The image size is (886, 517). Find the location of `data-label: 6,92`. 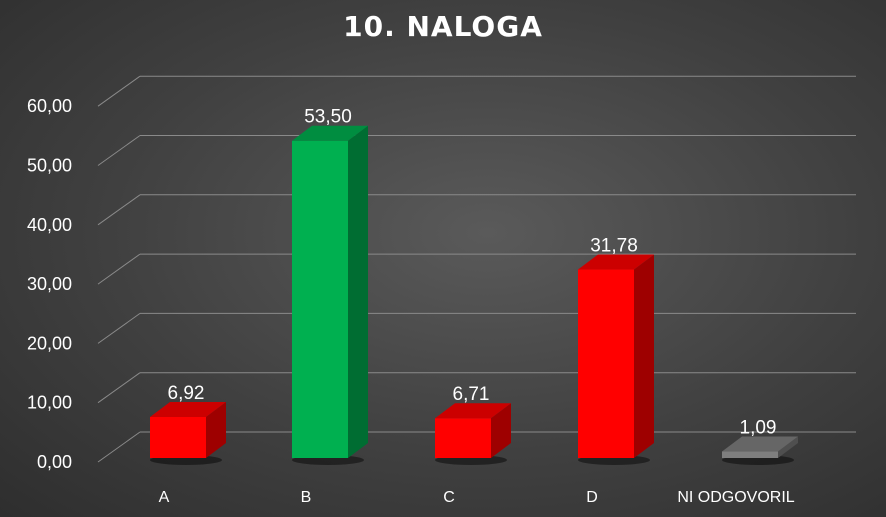

data-label: 6,92 is located at coordinates (186, 393).